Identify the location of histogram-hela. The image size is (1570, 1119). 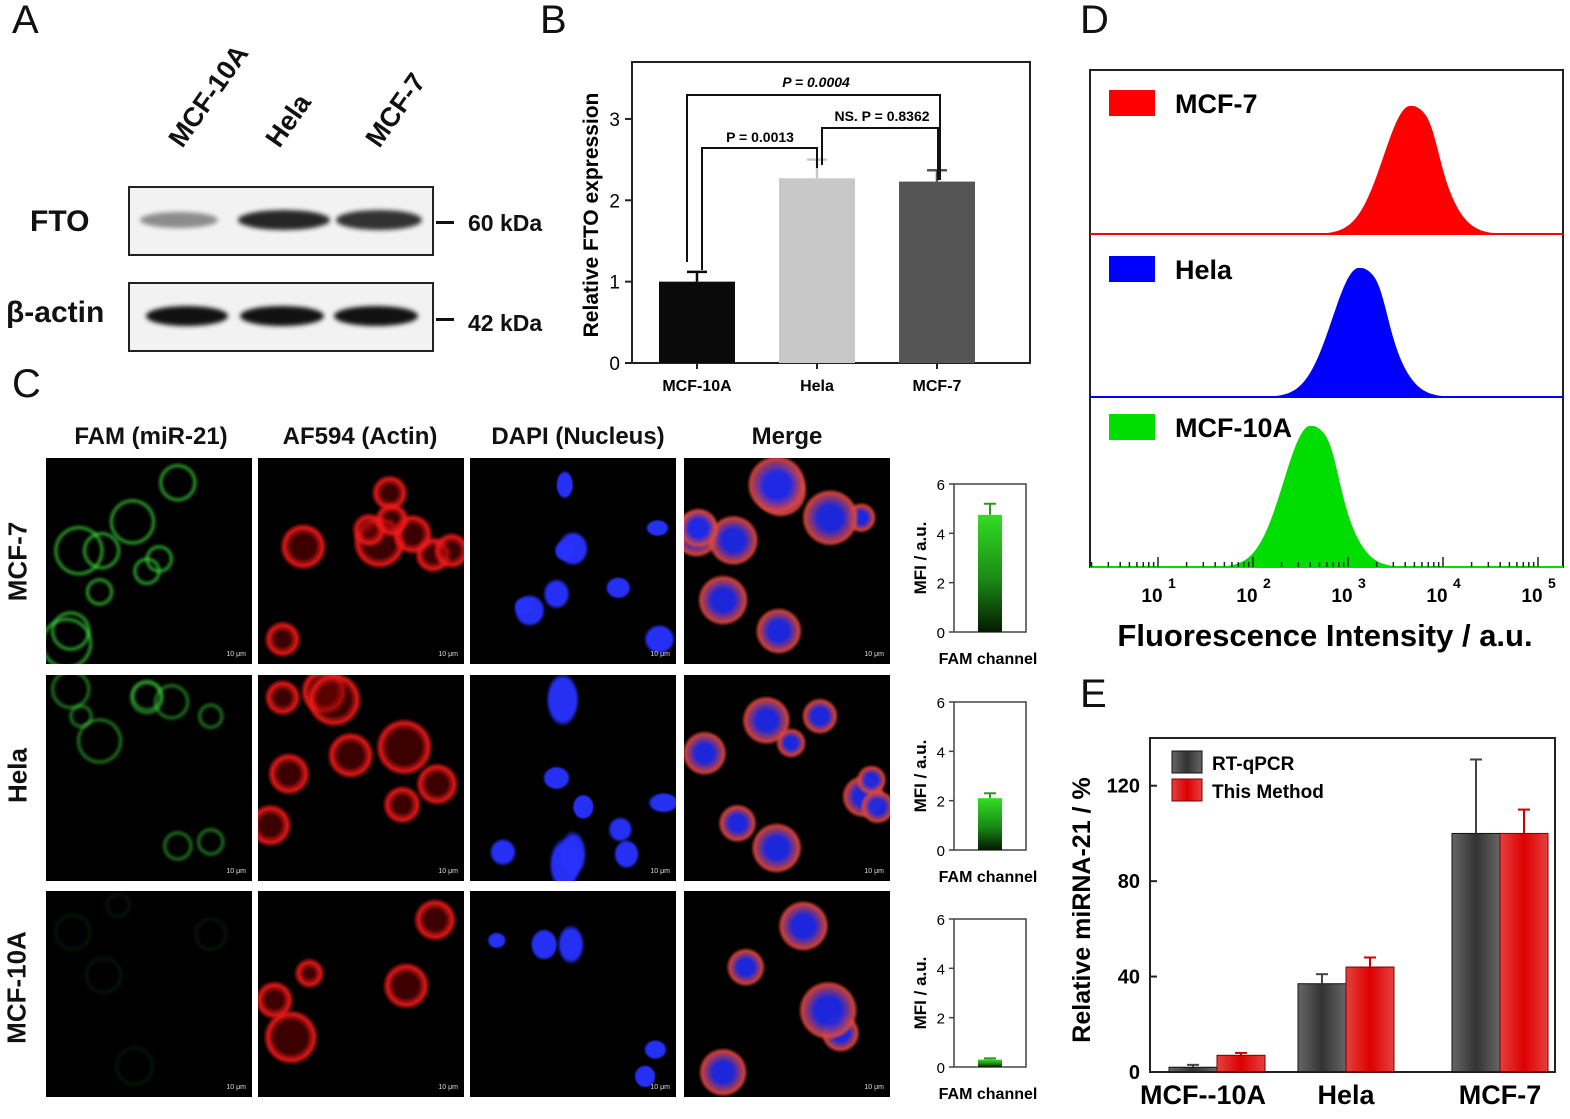
(1359, 332).